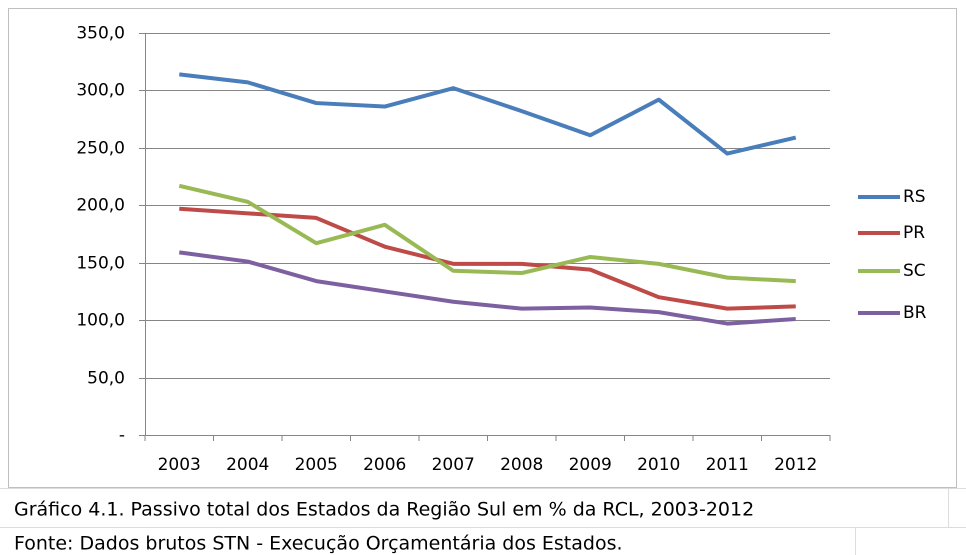  What do you see at coordinates (590, 465) in the screenshot?
I see `x-tick-label: 2009` at bounding box center [590, 465].